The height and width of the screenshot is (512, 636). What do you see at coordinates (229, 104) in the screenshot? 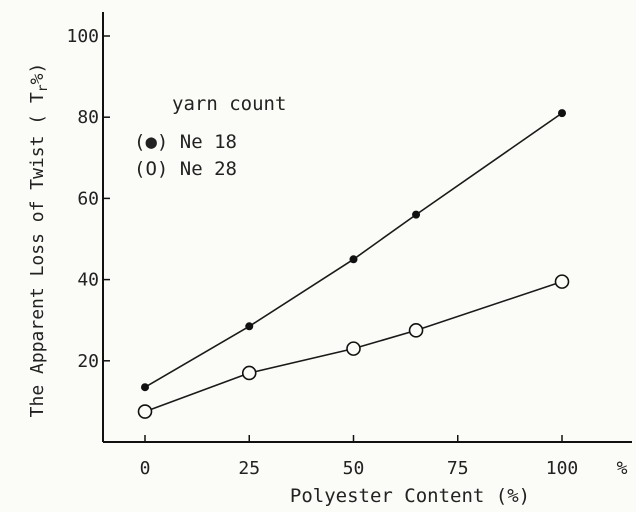
I see `legend-title: yarn count` at bounding box center [229, 104].